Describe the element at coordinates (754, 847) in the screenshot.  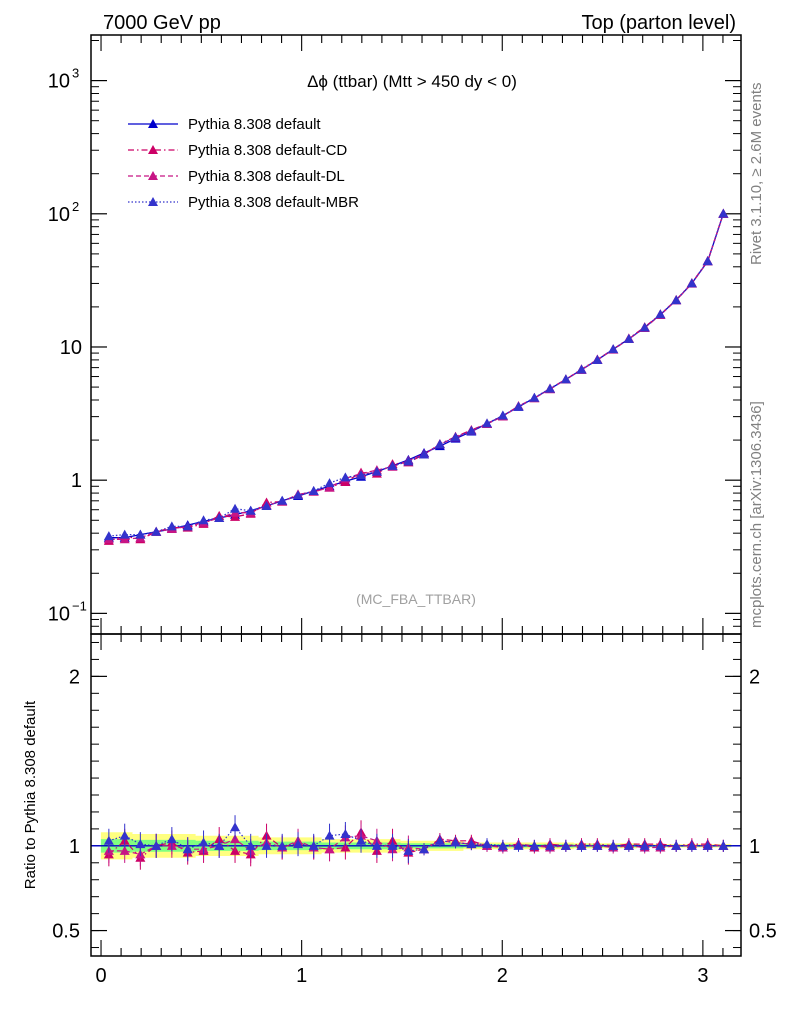
I see `ratio-y-tick-label-right: 1` at that location.